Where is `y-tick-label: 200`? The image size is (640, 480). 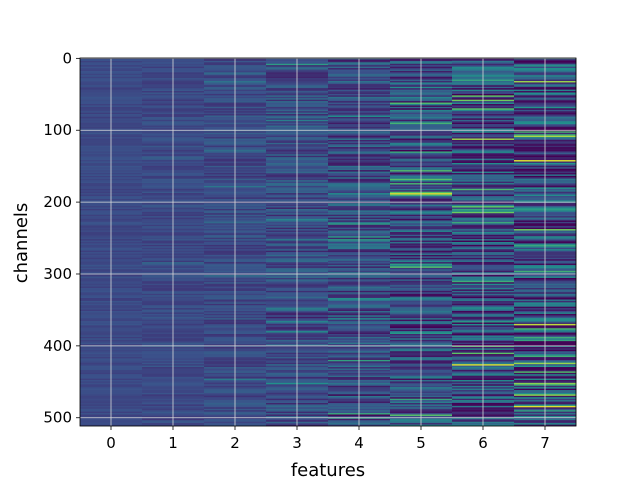
y-tick-label: 200 is located at coordinates (57, 202).